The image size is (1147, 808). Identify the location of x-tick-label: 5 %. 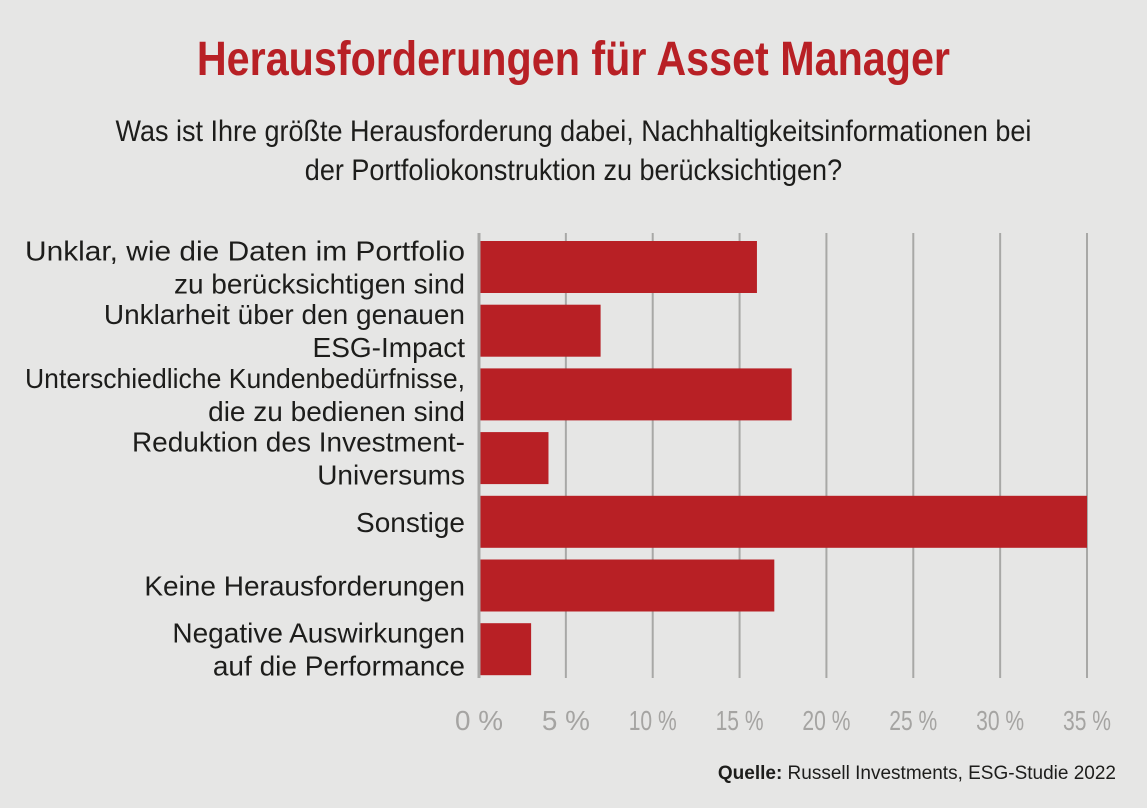
(566, 720).